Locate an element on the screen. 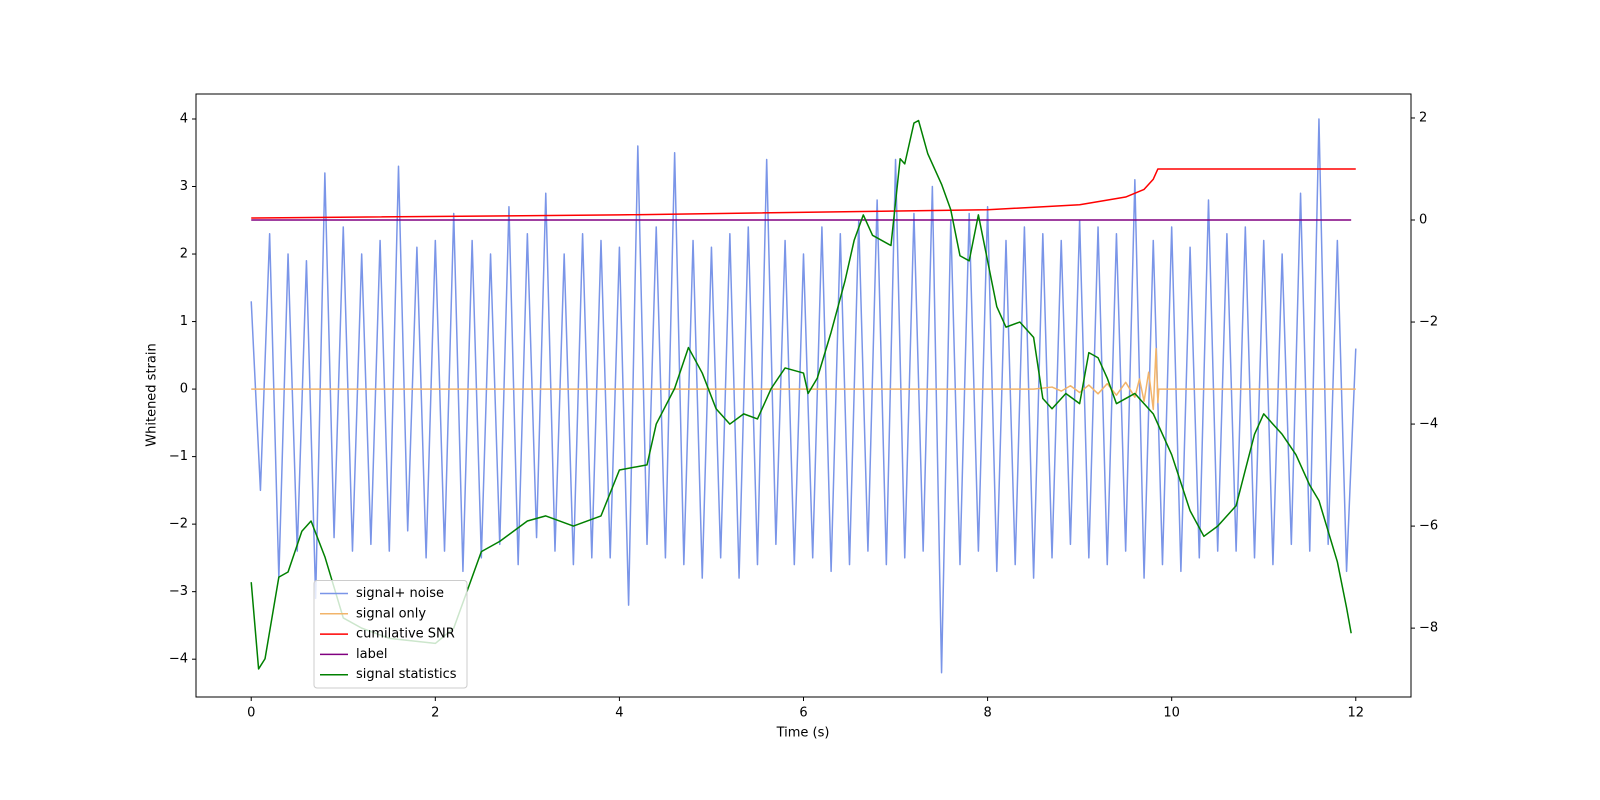 The height and width of the screenshot is (800, 1600). y-tick-label: −4 is located at coordinates (178, 659).